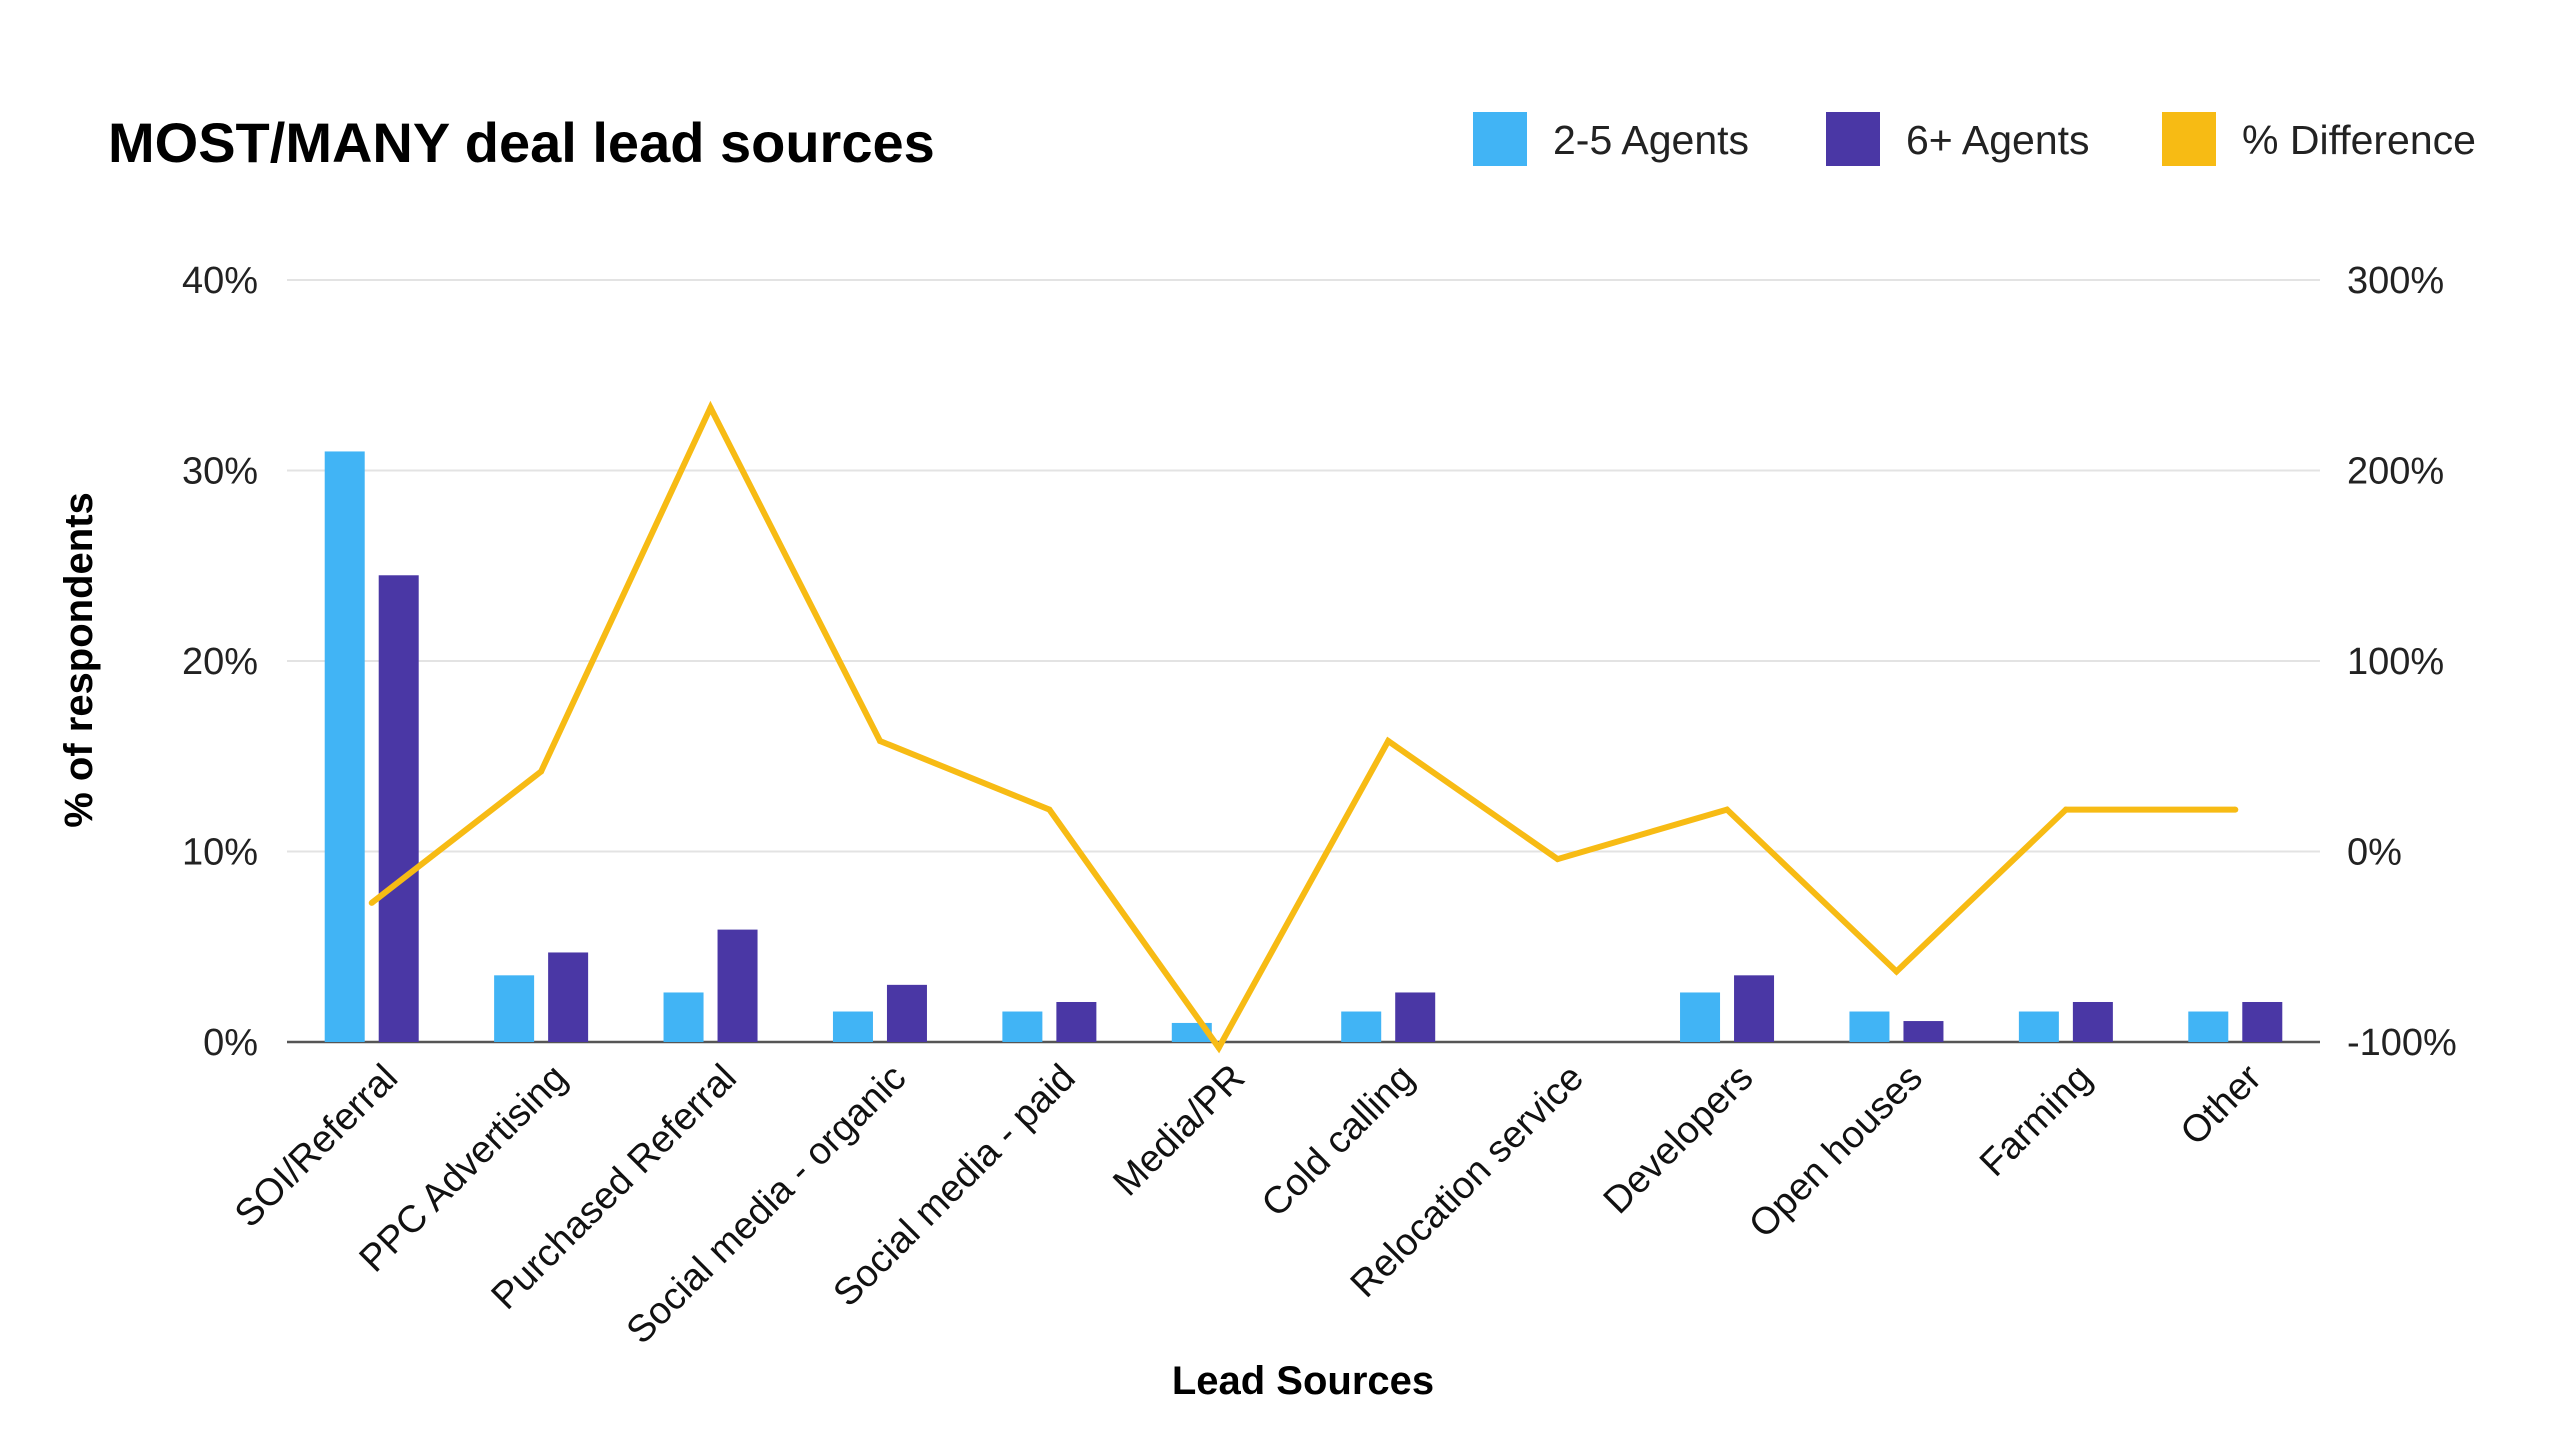 This screenshot has width=2560, height=1440. I want to click on y-axis-title: % of respondents, so click(79, 660).